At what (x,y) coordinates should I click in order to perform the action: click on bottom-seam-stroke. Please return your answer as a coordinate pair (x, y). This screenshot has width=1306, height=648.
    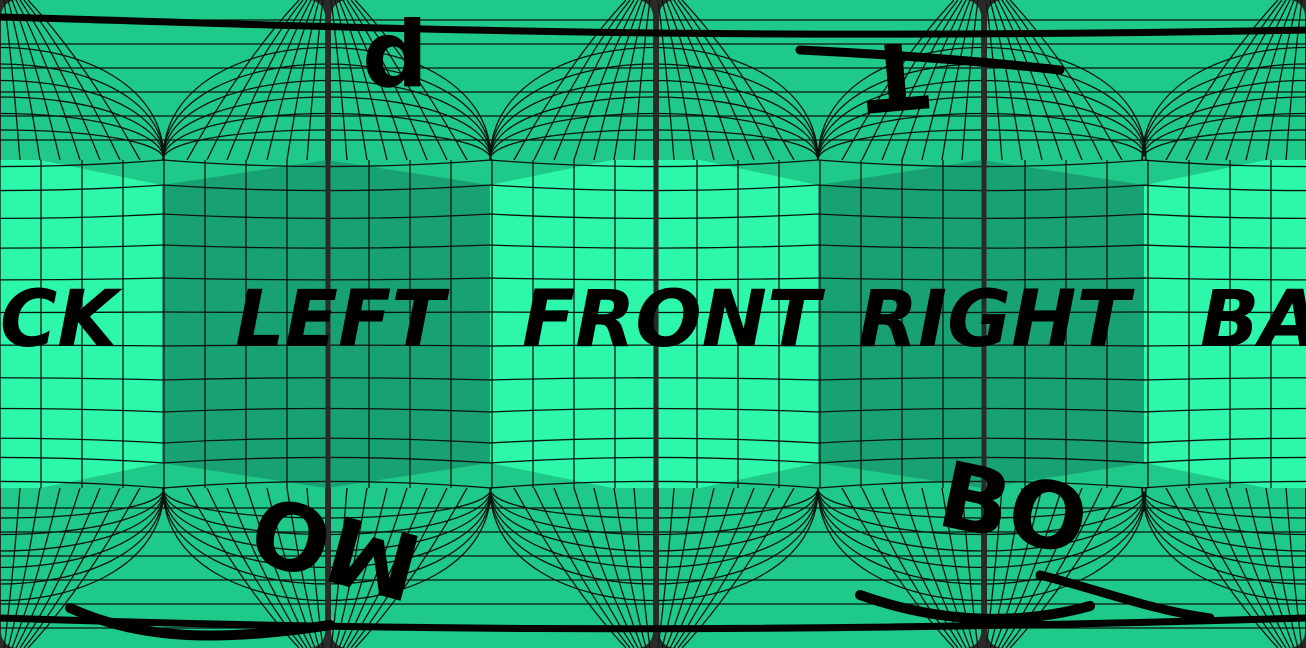
    Looking at the image, I should click on (653, 623).